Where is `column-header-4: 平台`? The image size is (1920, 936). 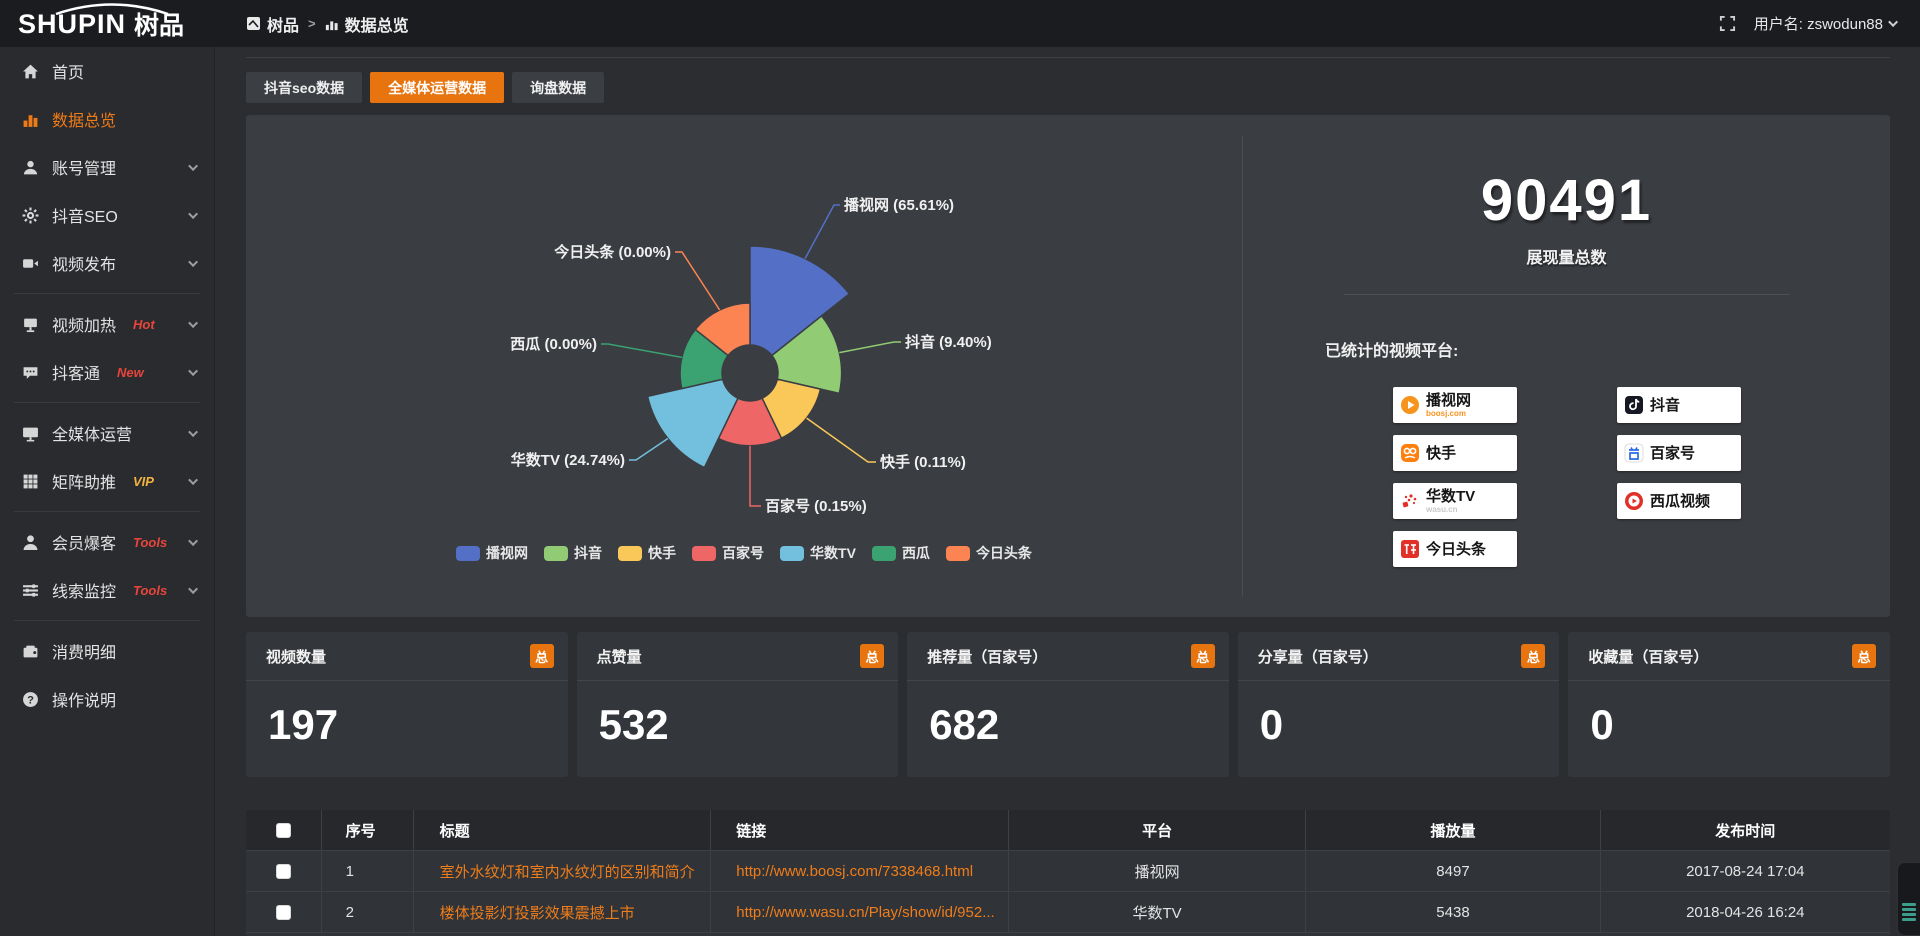
column-header-4: 平台 is located at coordinates (1158, 830).